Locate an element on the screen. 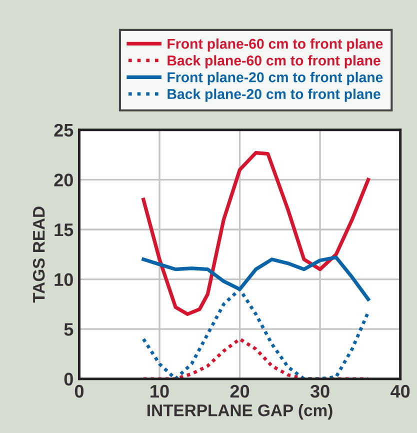 Image resolution: width=417 pixels, height=433 pixels. x-axis-title: INTERPLANE GAP (cm) is located at coordinates (240, 412).